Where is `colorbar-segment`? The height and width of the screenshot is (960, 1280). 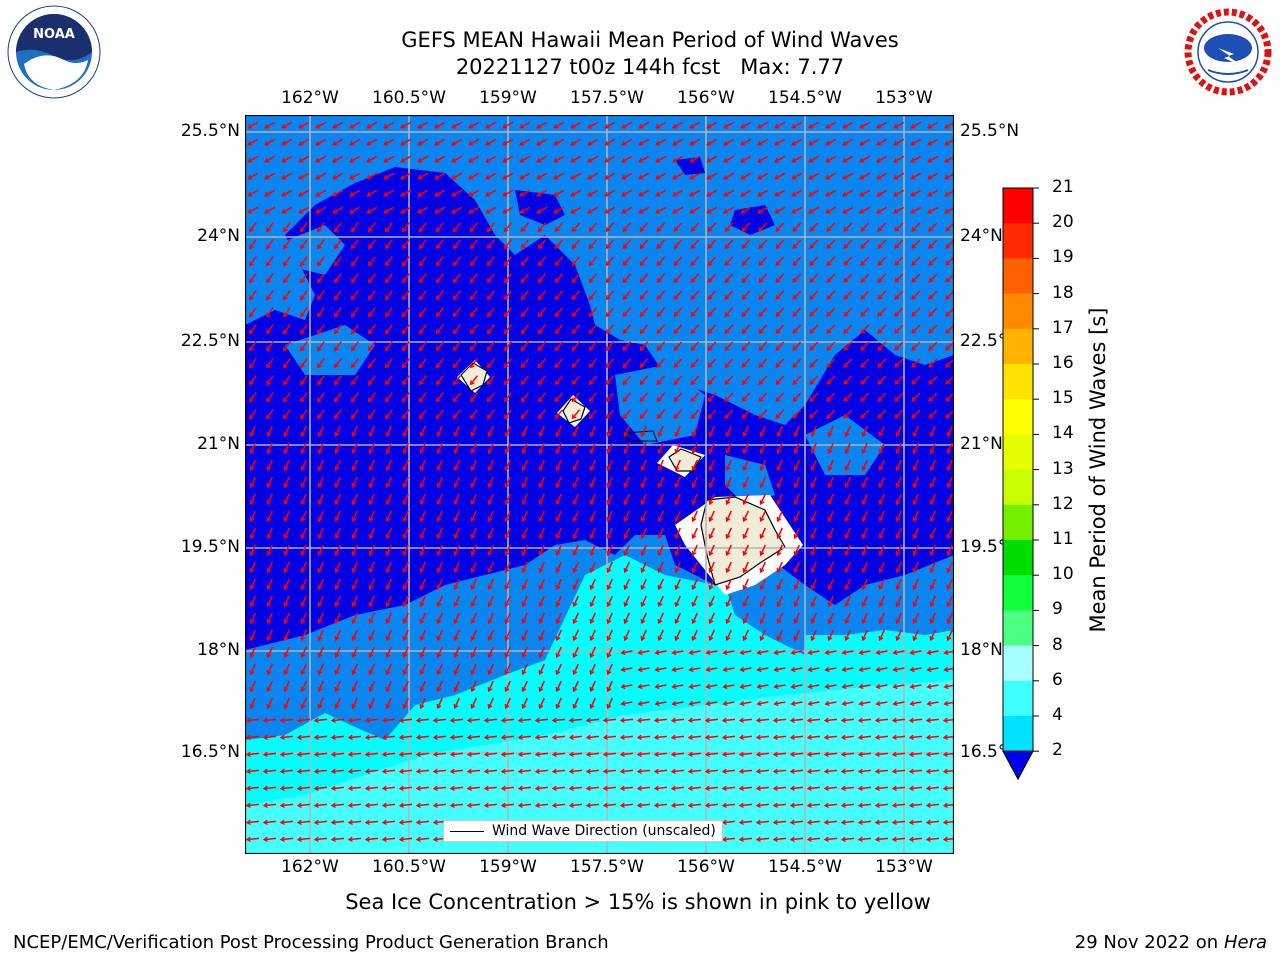 colorbar-segment is located at coordinates (1018, 522).